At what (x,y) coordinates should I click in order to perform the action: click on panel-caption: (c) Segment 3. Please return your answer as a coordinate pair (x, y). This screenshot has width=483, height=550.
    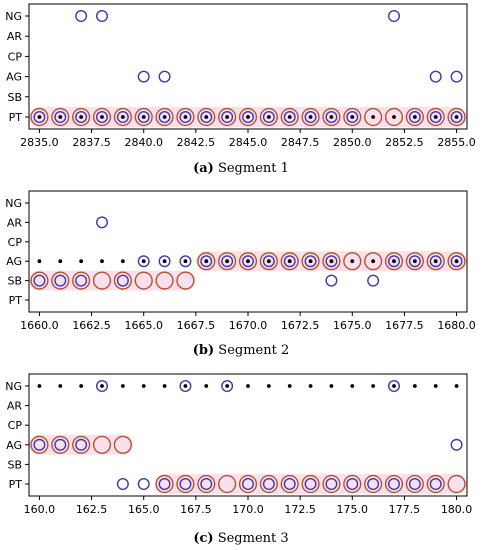
    Looking at the image, I should click on (240, 538).